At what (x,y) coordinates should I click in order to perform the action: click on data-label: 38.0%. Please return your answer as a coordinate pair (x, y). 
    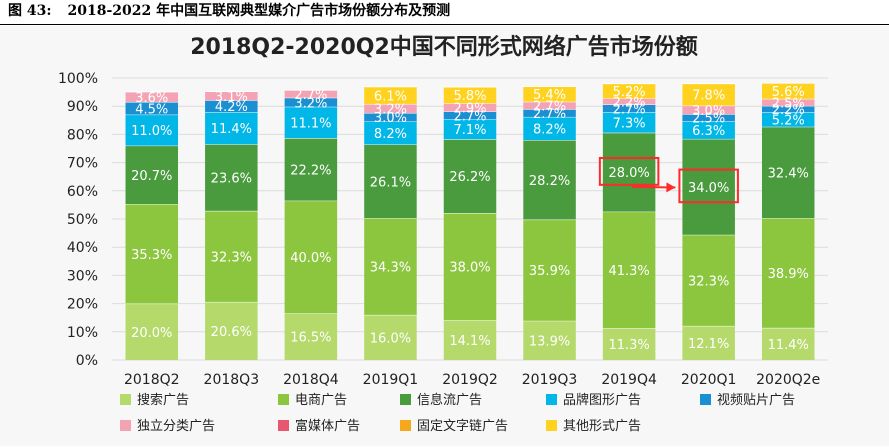
    Looking at the image, I should click on (469, 268).